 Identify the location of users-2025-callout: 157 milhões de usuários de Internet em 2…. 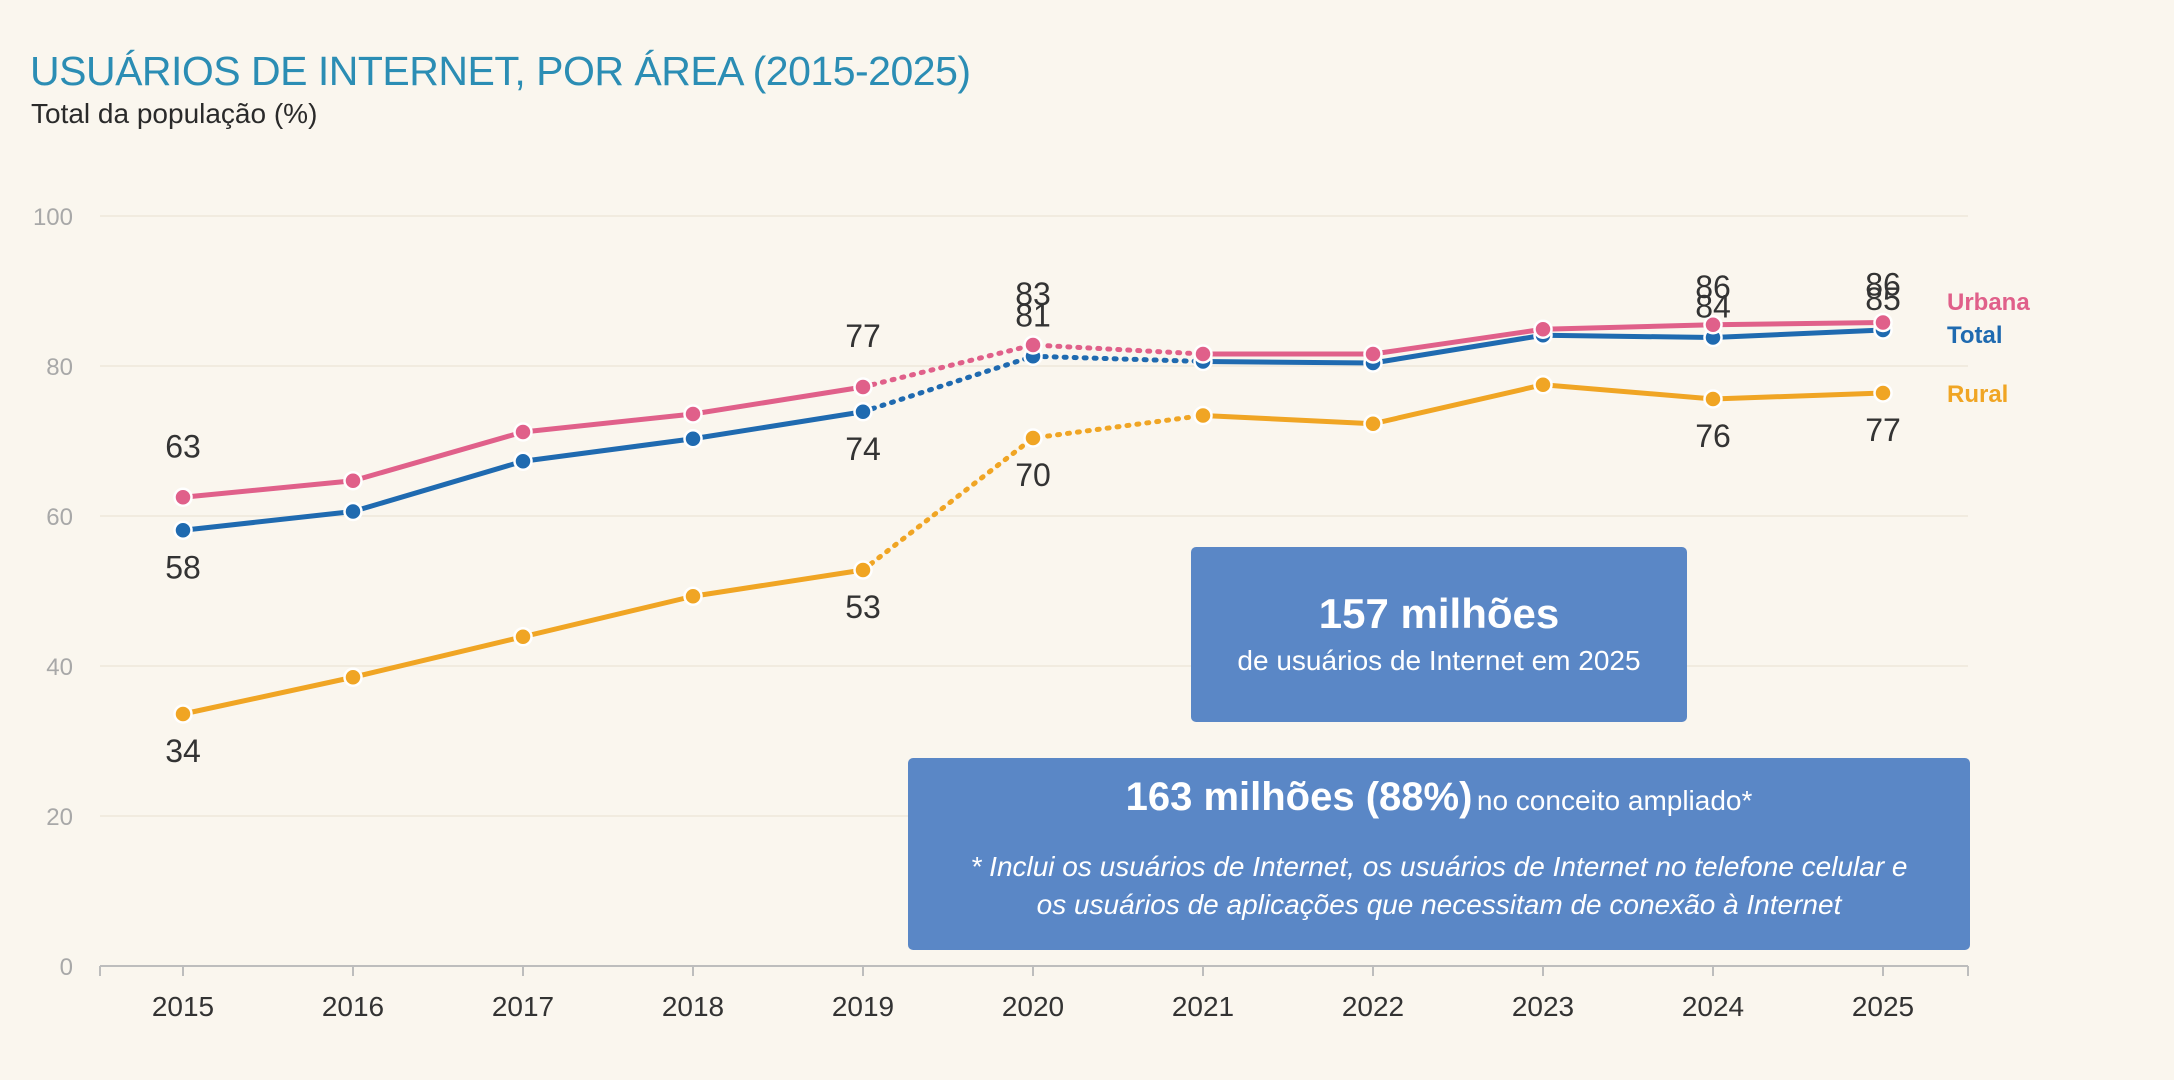
(1439, 634).